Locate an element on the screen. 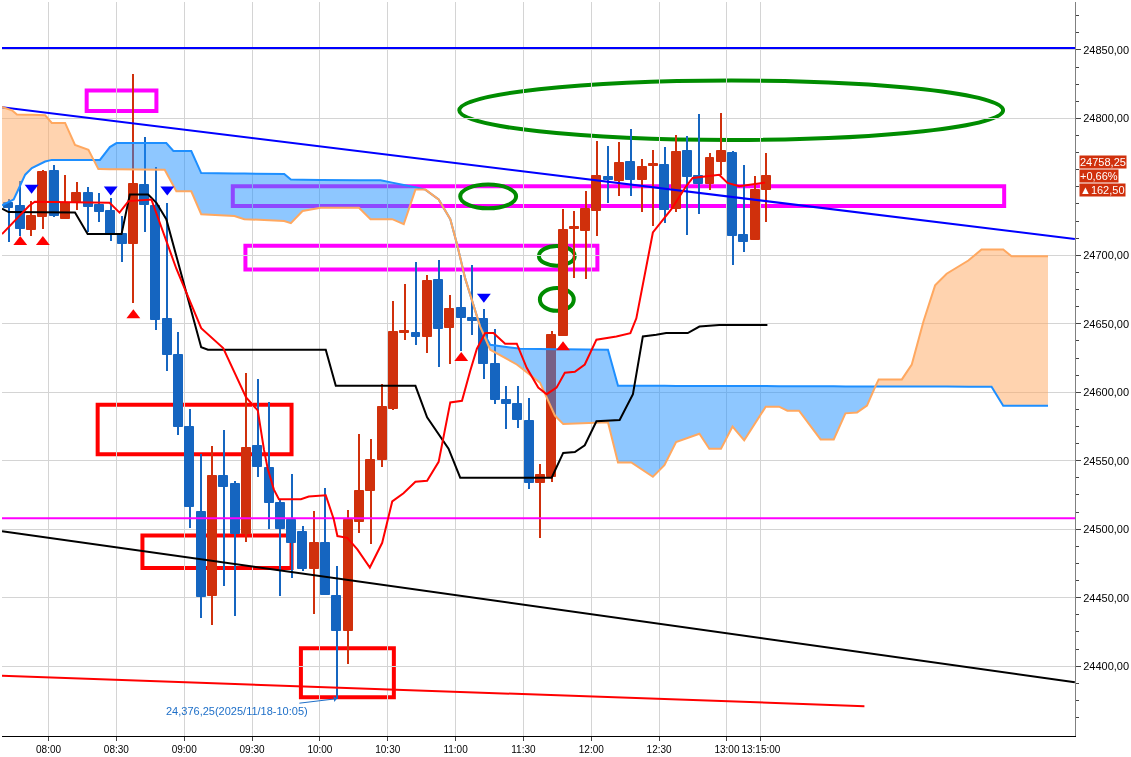 Image resolution: width=1131 pixels, height=757 pixels. y-tick-label: 24500,00 is located at coordinates (1106, 529).